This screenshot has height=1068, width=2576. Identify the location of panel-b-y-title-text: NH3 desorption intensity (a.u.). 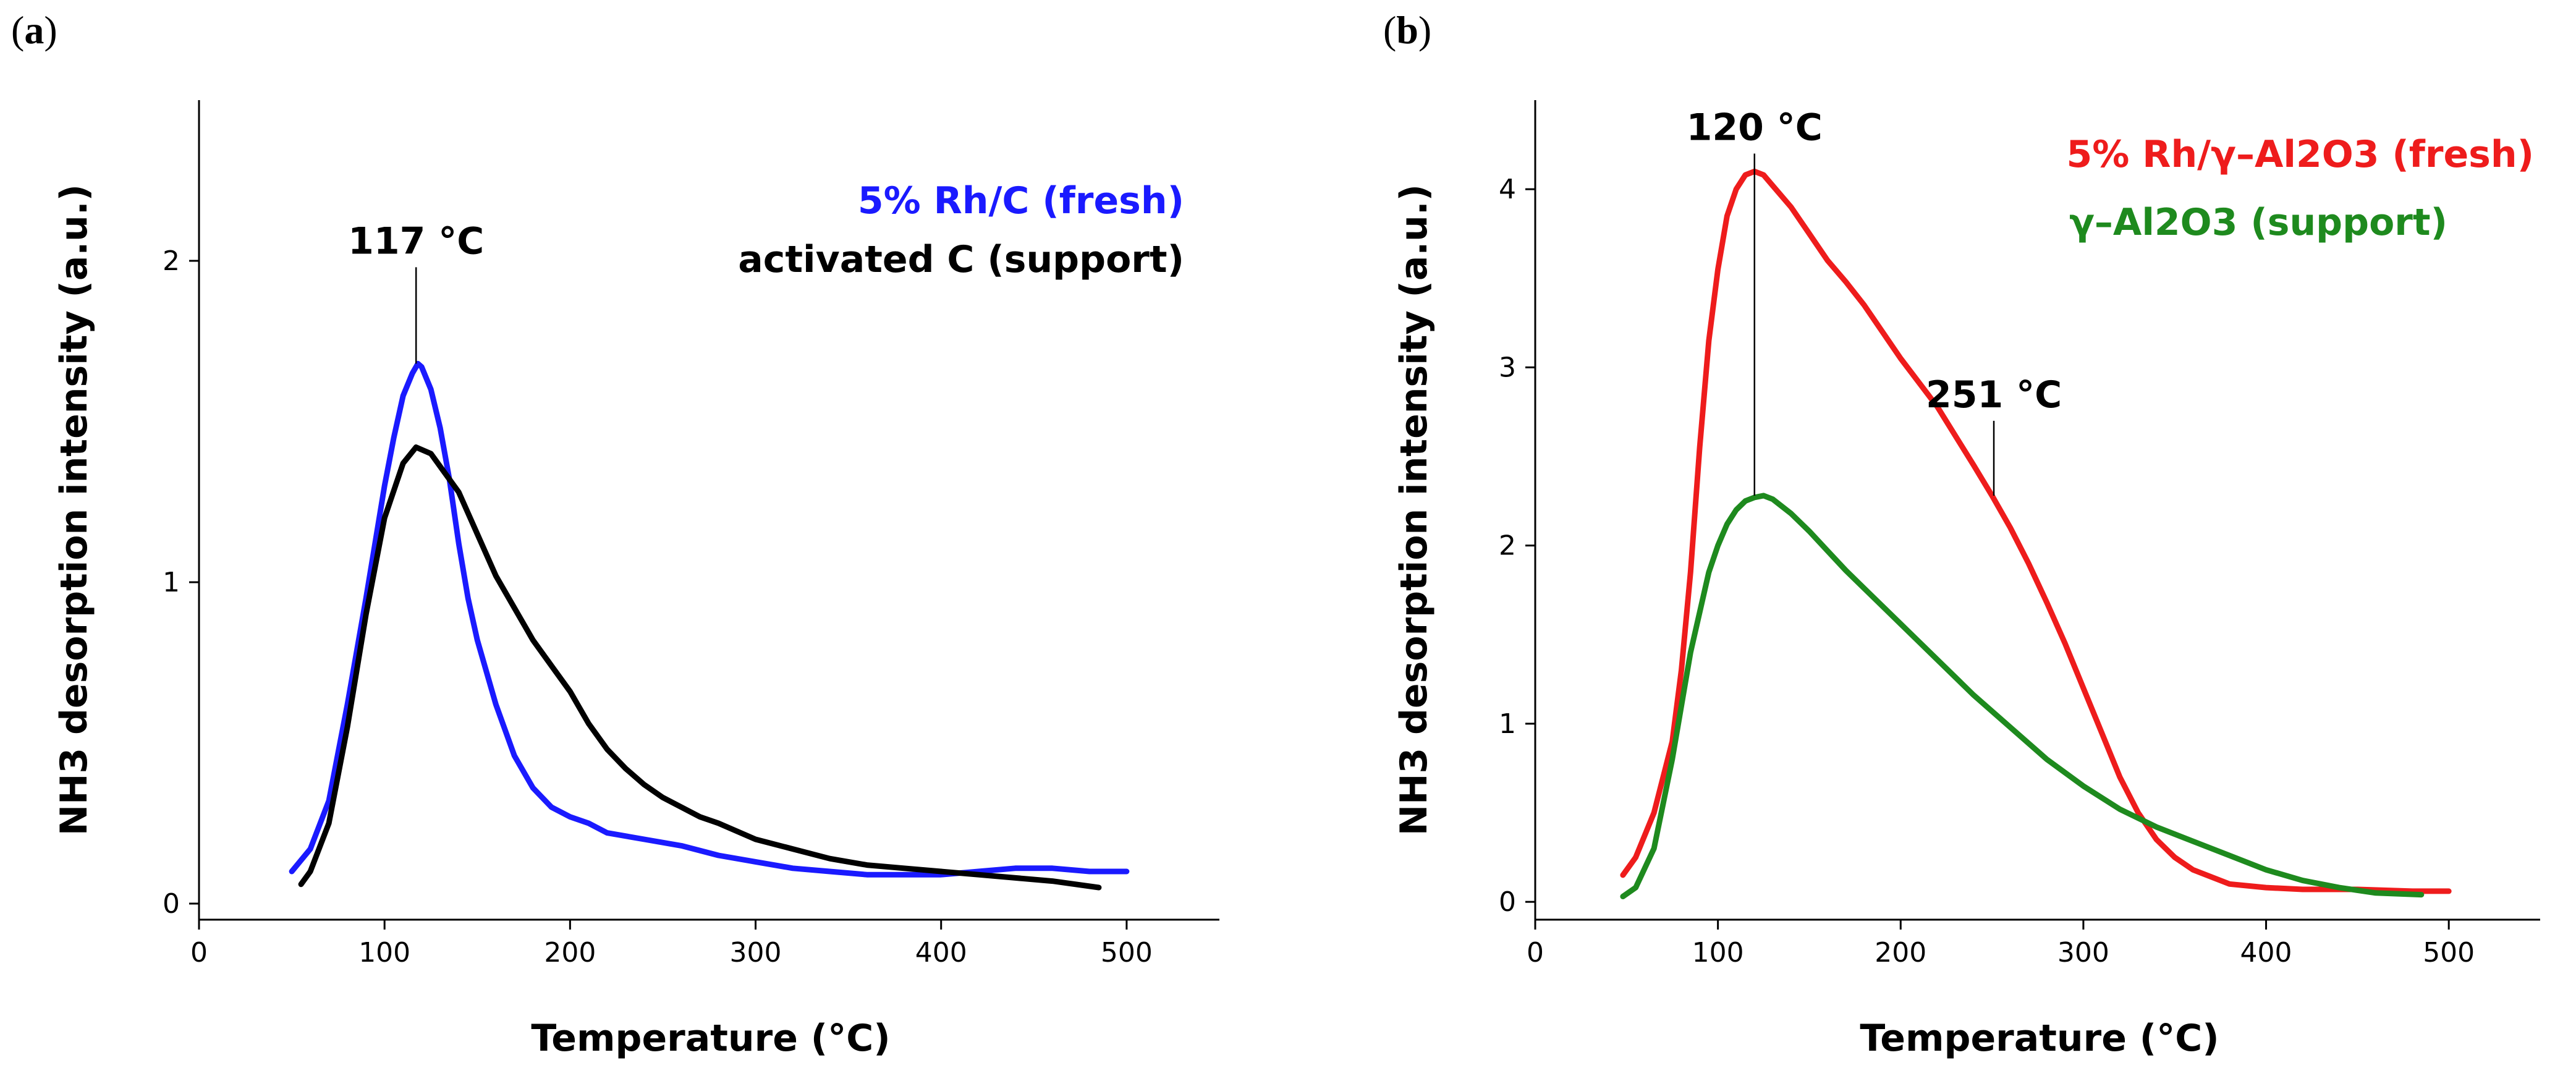
(1414, 510).